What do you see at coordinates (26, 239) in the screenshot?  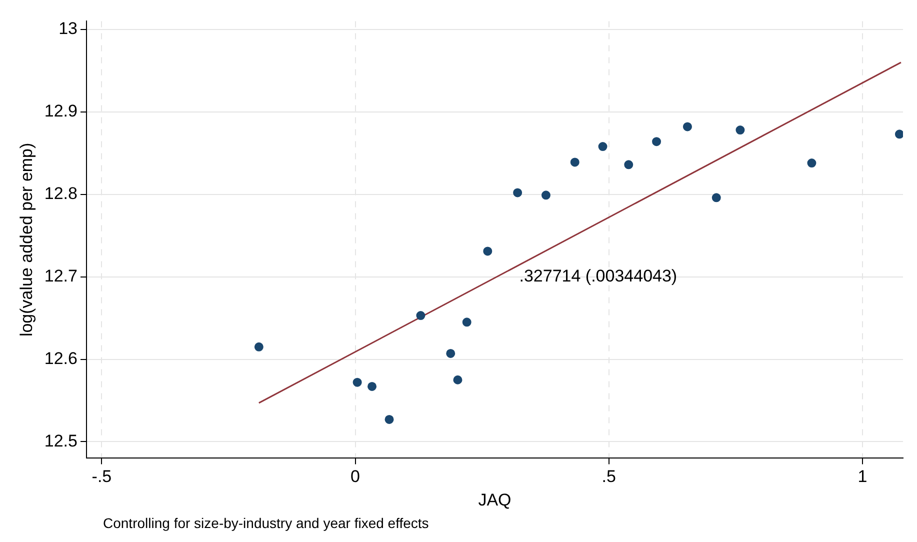 I see `y-axis-title: log(value added per emp)` at bounding box center [26, 239].